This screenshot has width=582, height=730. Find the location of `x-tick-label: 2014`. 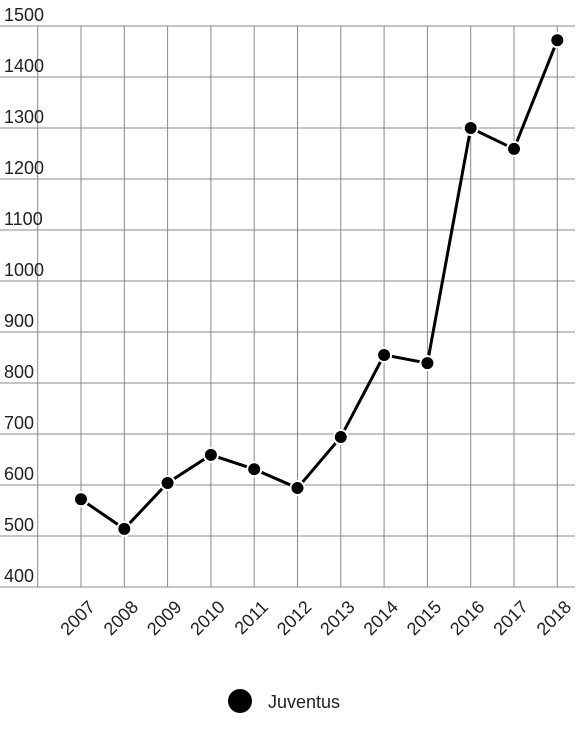

x-tick-label: 2014 is located at coordinates (381, 618).